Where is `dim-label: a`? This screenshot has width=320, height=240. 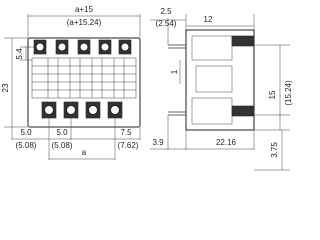 dim-label: a is located at coordinates (84, 152).